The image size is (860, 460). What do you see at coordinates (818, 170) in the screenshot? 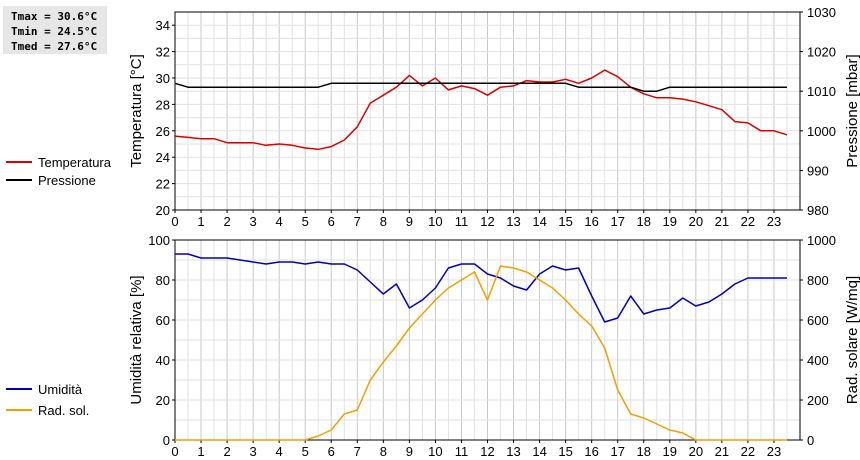
I see `y-right-tick-label: 990` at bounding box center [818, 170].